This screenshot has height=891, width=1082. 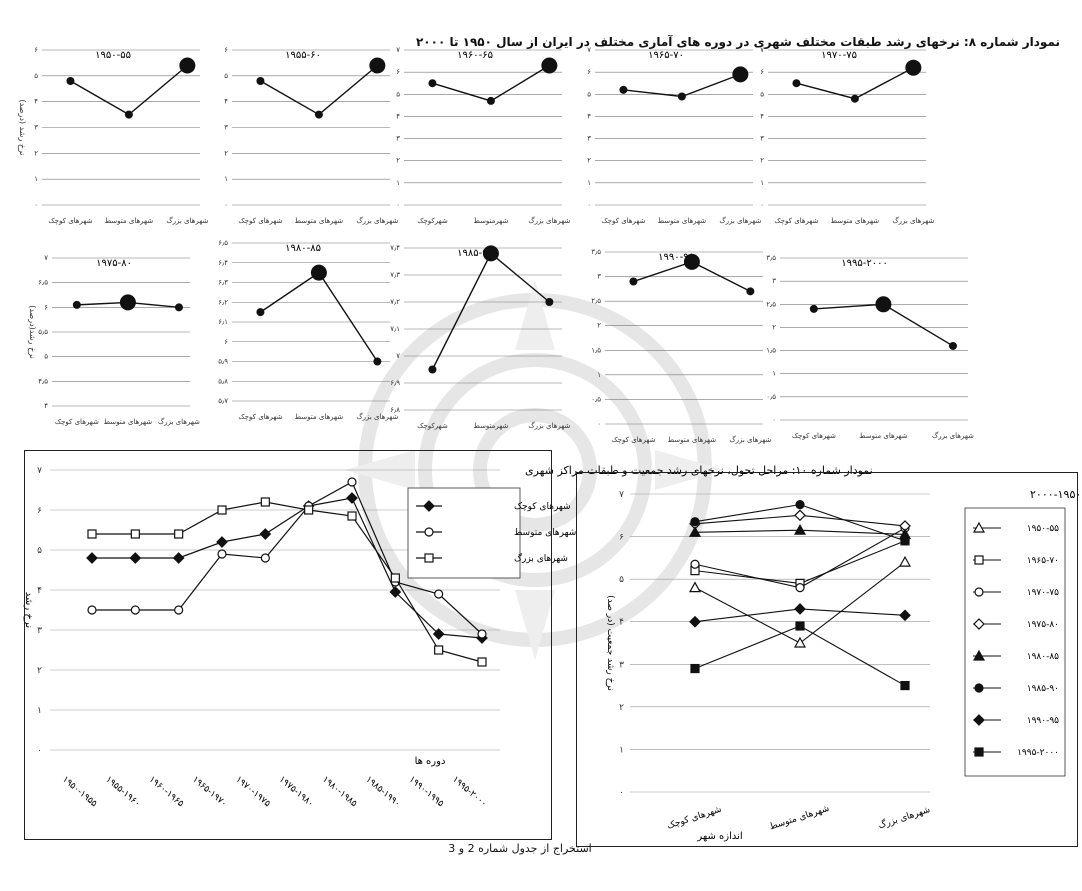 What do you see at coordinates (223, 401) in the screenshot?
I see `y-tick-label: ۵٫۷` at bounding box center [223, 401].